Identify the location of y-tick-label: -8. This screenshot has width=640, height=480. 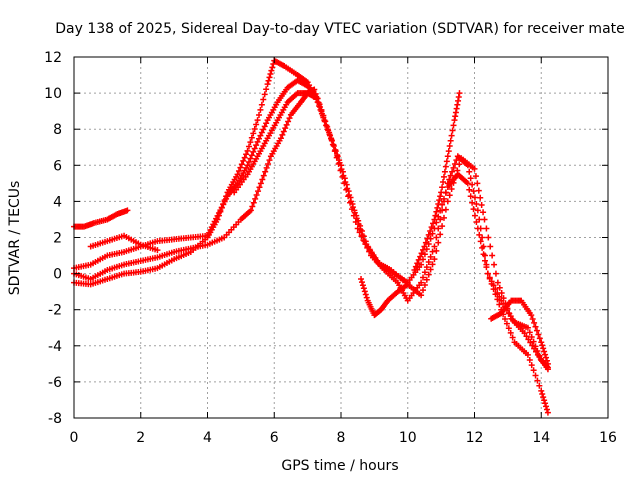
(55, 419).